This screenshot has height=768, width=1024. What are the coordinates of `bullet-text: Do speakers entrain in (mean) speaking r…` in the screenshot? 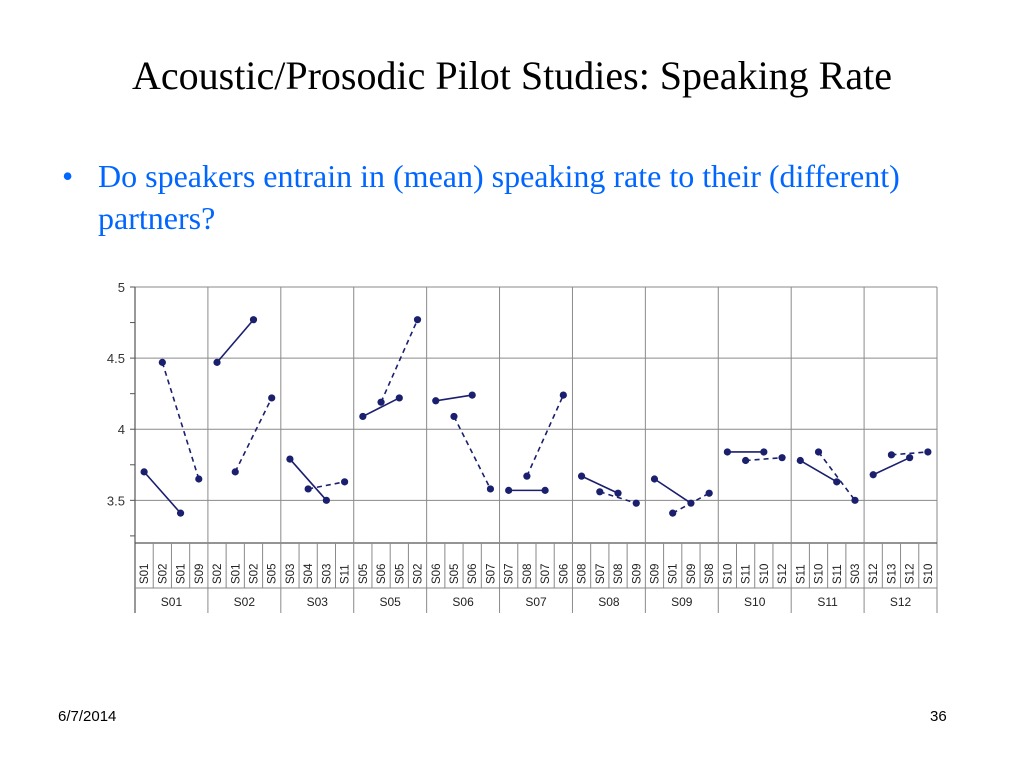 It's located at (499, 197).